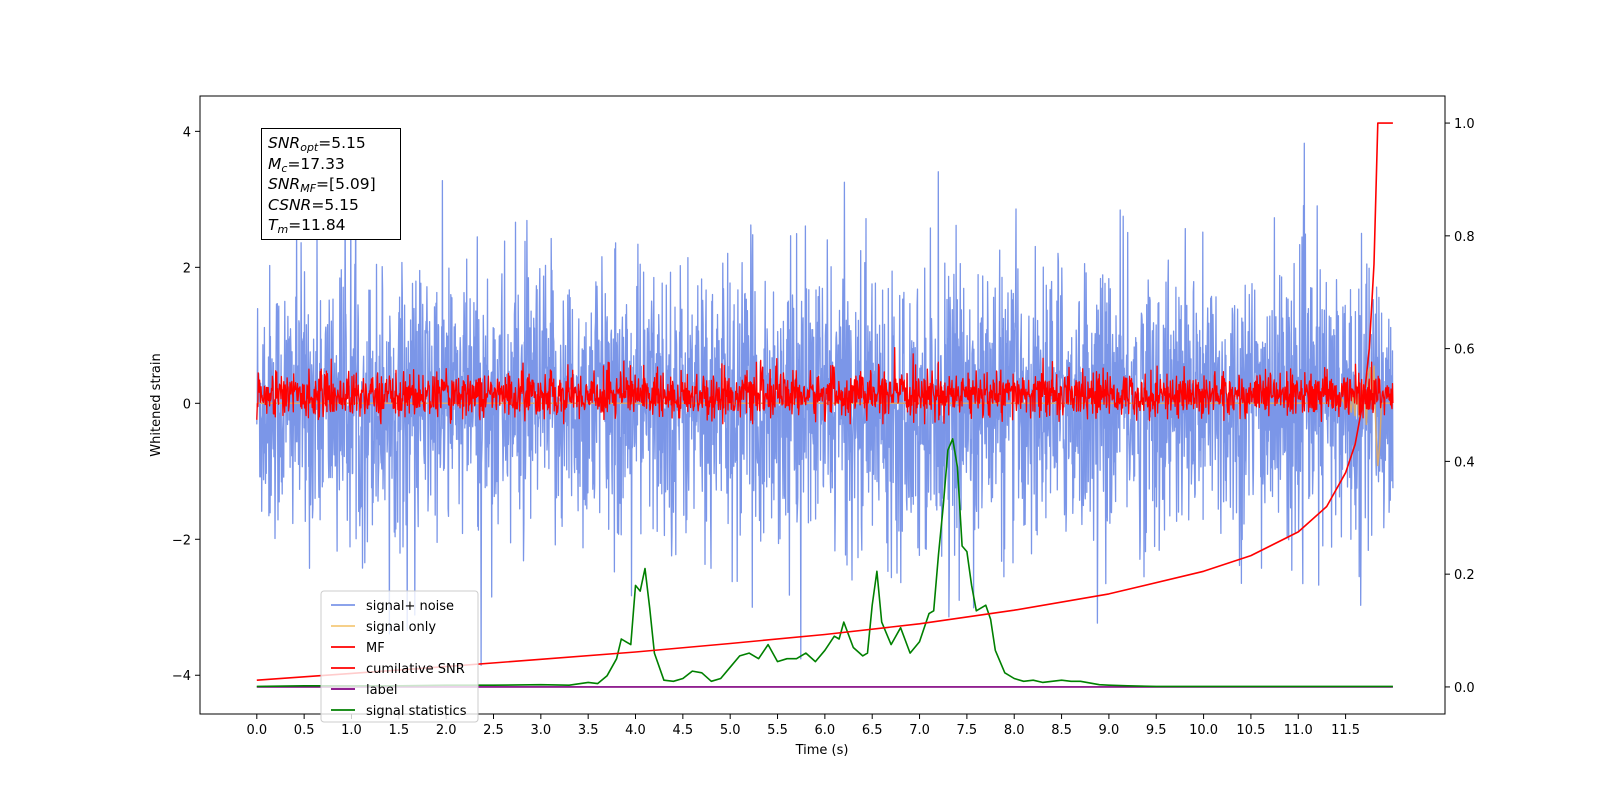 This screenshot has height=800, width=1600. Describe the element at coordinates (872, 730) in the screenshot. I see `x-tick-label: 6.5` at that location.